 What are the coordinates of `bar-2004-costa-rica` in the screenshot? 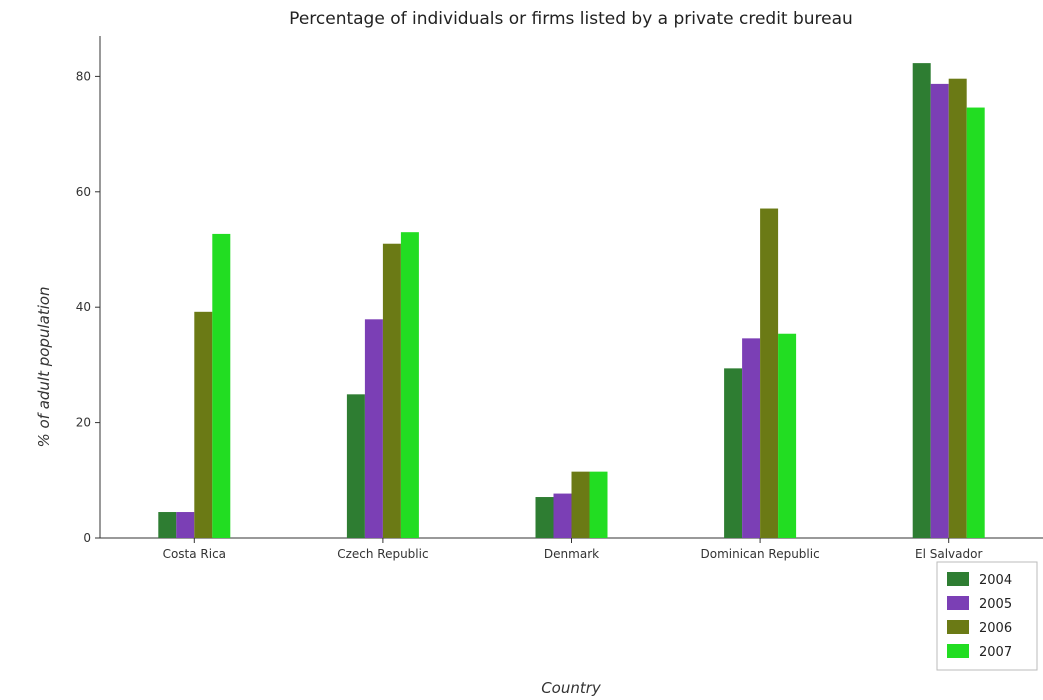 It's located at (167, 525).